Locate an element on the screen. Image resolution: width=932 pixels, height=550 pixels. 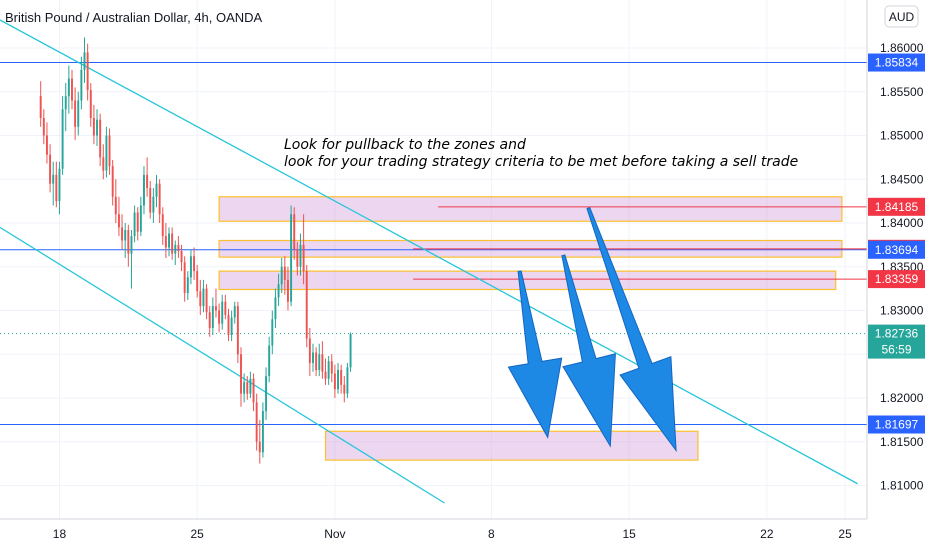
y-tick-label-1: 1.85500 is located at coordinates (902, 92).